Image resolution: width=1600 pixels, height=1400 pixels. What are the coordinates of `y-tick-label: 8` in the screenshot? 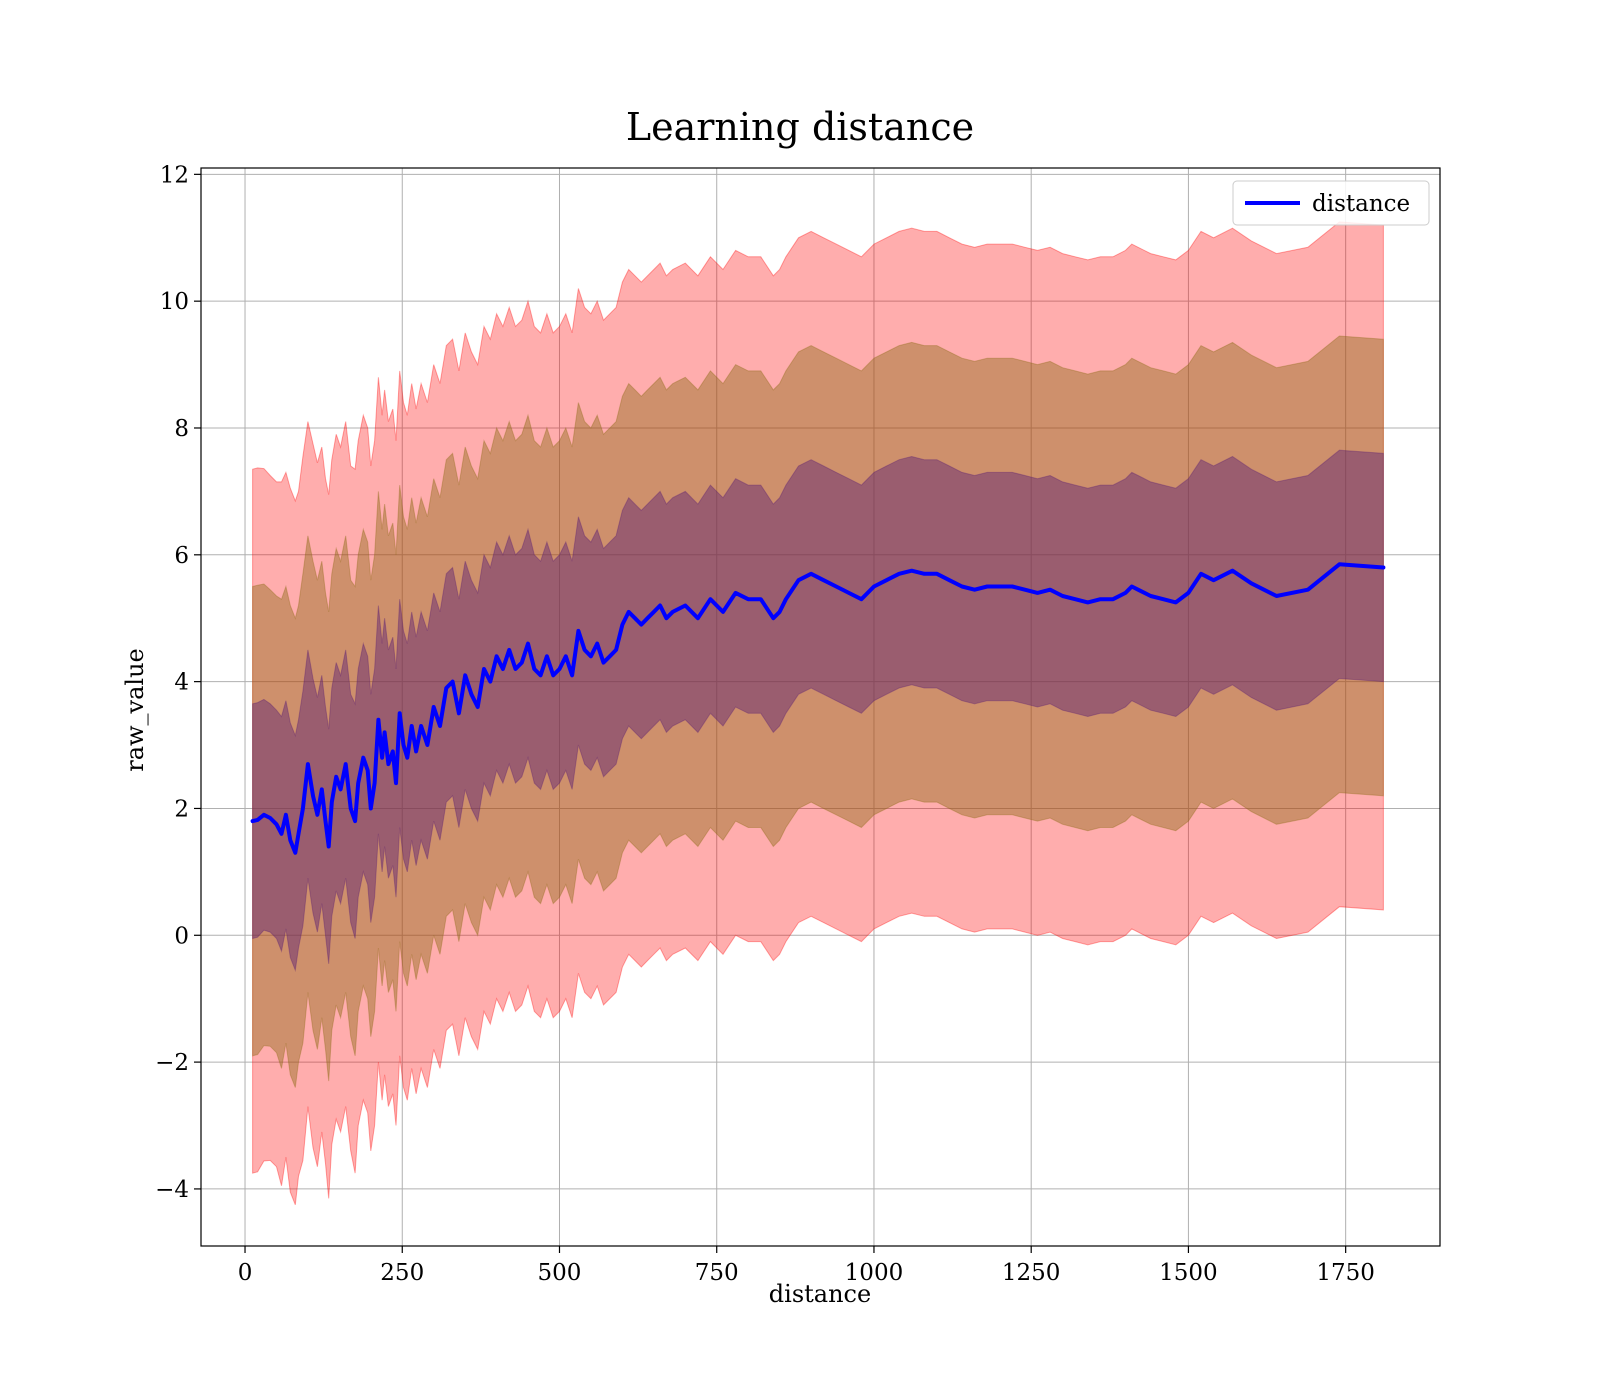 It's located at (181, 429).